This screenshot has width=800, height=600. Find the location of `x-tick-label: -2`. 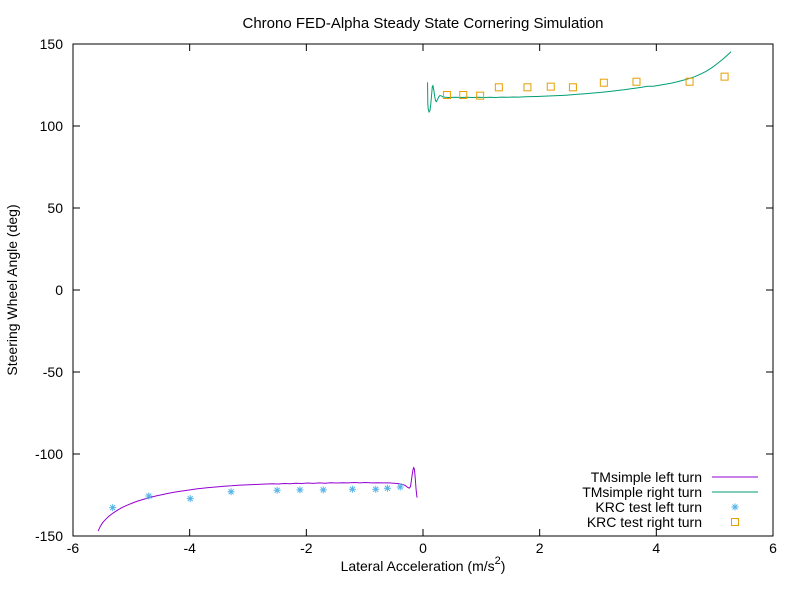

x-tick-label: -2 is located at coordinates (306, 548).